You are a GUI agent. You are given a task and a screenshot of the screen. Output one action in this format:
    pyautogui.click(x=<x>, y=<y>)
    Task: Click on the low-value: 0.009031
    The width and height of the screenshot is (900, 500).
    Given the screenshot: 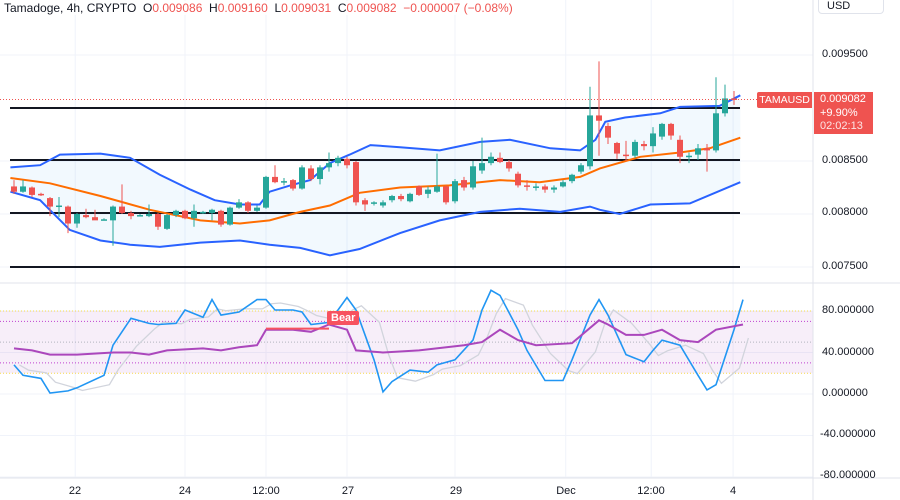 What is the action you would take?
    pyautogui.click(x=306, y=8)
    